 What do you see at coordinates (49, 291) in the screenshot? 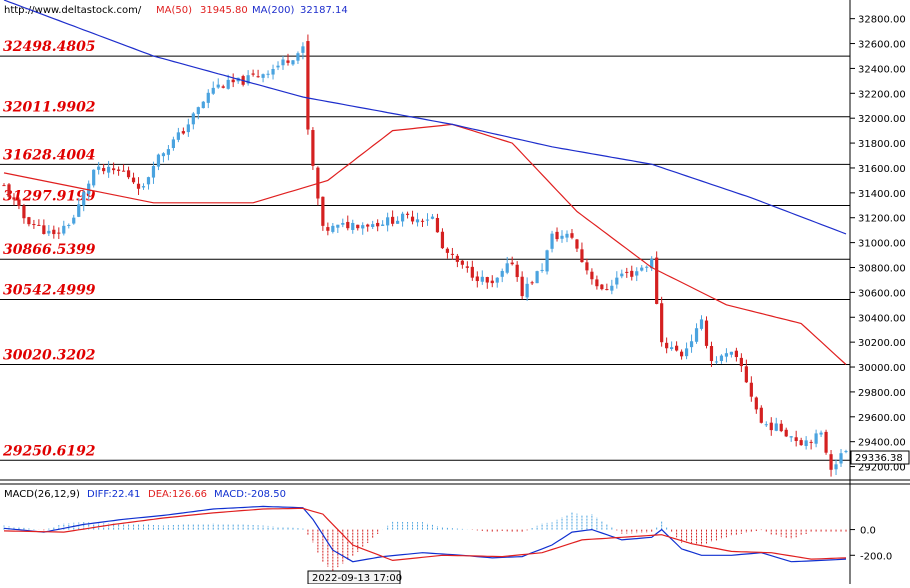
I see `level-label: 30542.4999` at bounding box center [49, 291].